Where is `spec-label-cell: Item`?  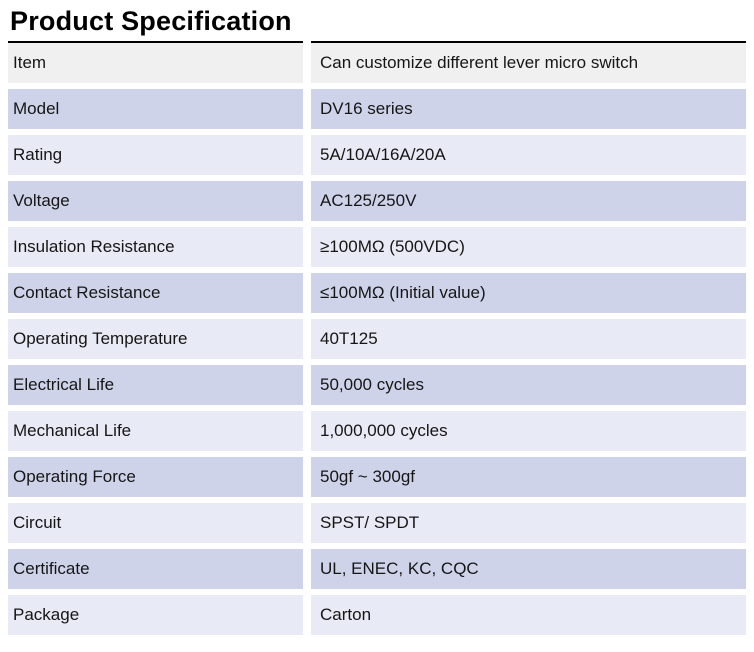
spec-label-cell: Item is located at coordinates (155, 62).